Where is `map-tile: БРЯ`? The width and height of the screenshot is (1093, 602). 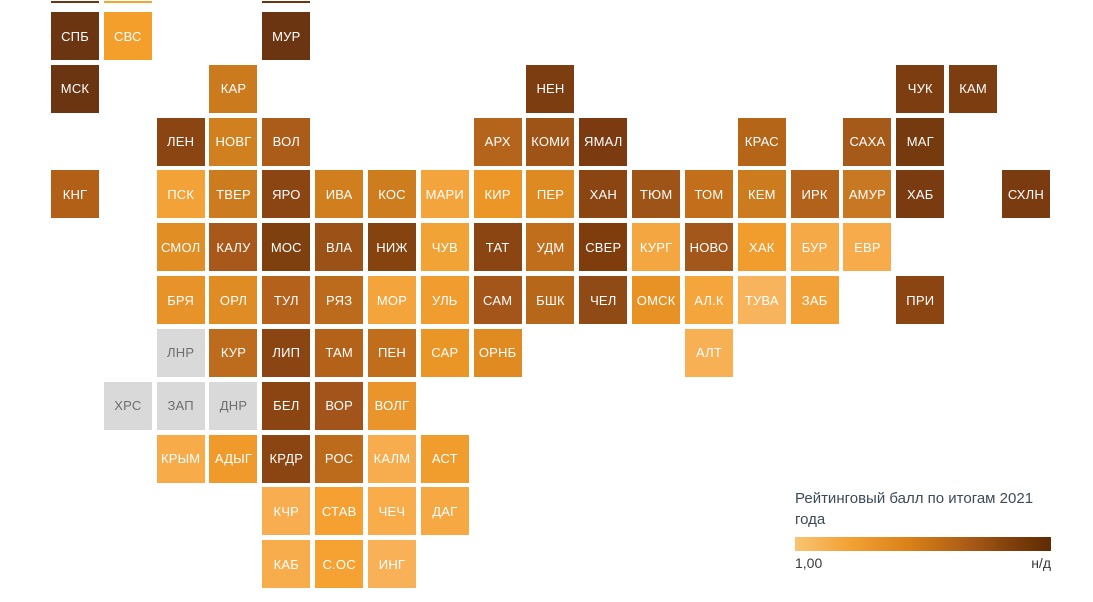
map-tile: БРЯ is located at coordinates (180, 300).